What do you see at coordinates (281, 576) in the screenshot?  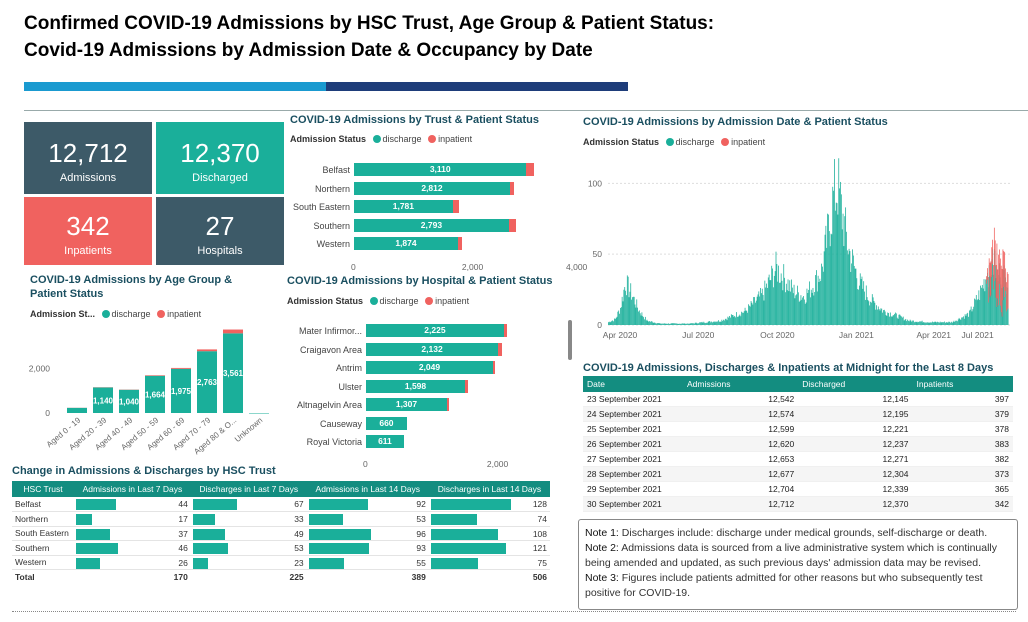 I see `table-total-row: Total 170 225 389 506` at bounding box center [281, 576].